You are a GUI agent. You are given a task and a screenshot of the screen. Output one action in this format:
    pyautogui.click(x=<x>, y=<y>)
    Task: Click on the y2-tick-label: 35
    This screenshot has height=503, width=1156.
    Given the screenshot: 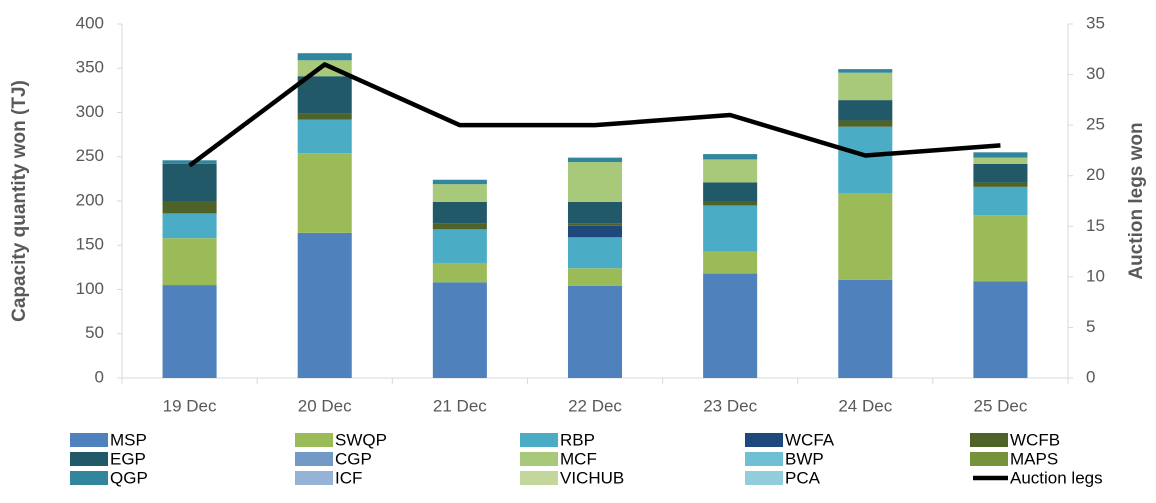 What is the action you would take?
    pyautogui.click(x=1095, y=22)
    